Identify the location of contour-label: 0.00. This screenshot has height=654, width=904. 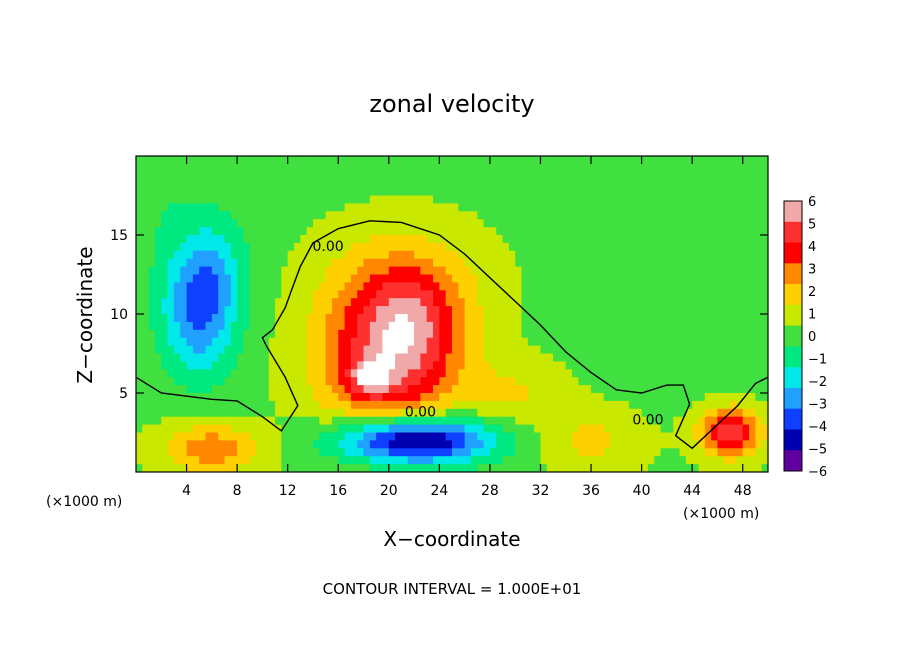
(647, 421).